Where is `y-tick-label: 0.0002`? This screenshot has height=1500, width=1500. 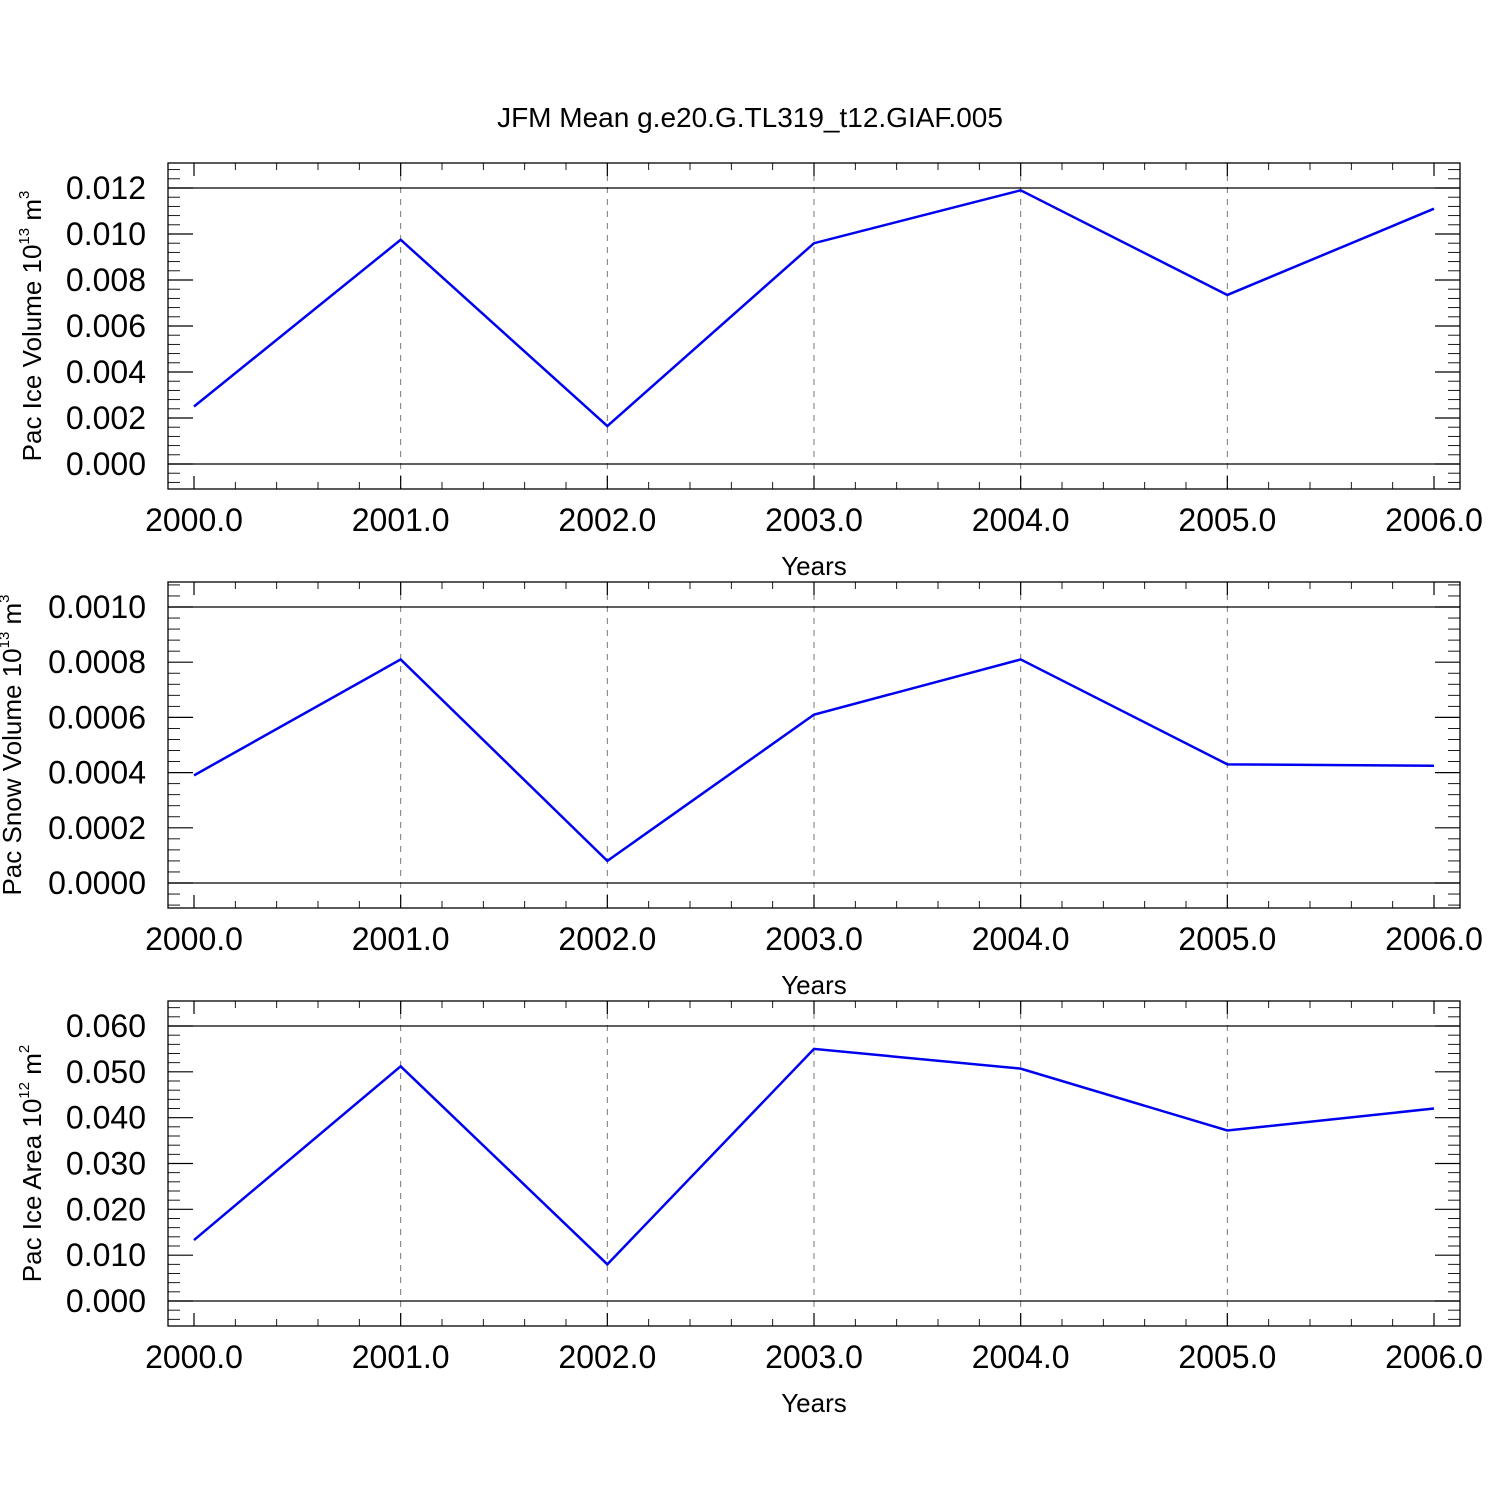
y-tick-label: 0.0002 is located at coordinates (97, 828).